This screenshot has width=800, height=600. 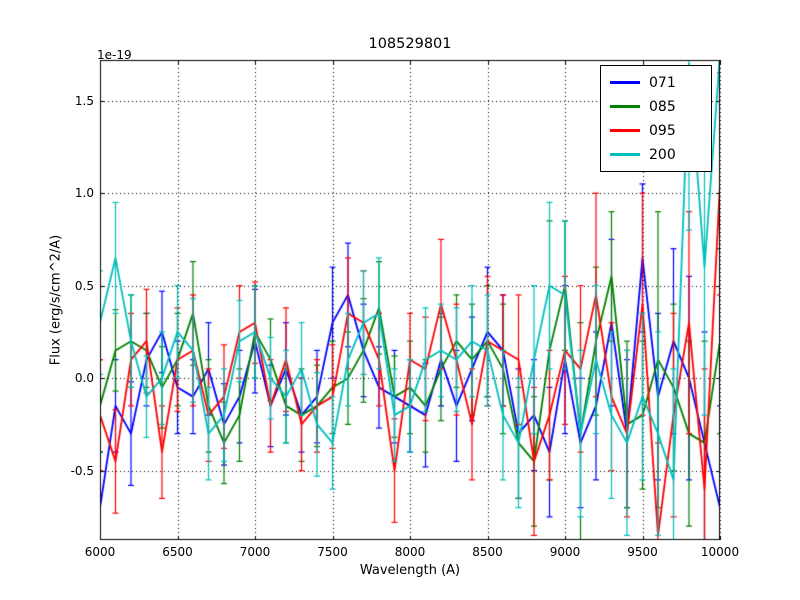 What do you see at coordinates (656, 118) in the screenshot?
I see `legend: 071 085 095 200` at bounding box center [656, 118].